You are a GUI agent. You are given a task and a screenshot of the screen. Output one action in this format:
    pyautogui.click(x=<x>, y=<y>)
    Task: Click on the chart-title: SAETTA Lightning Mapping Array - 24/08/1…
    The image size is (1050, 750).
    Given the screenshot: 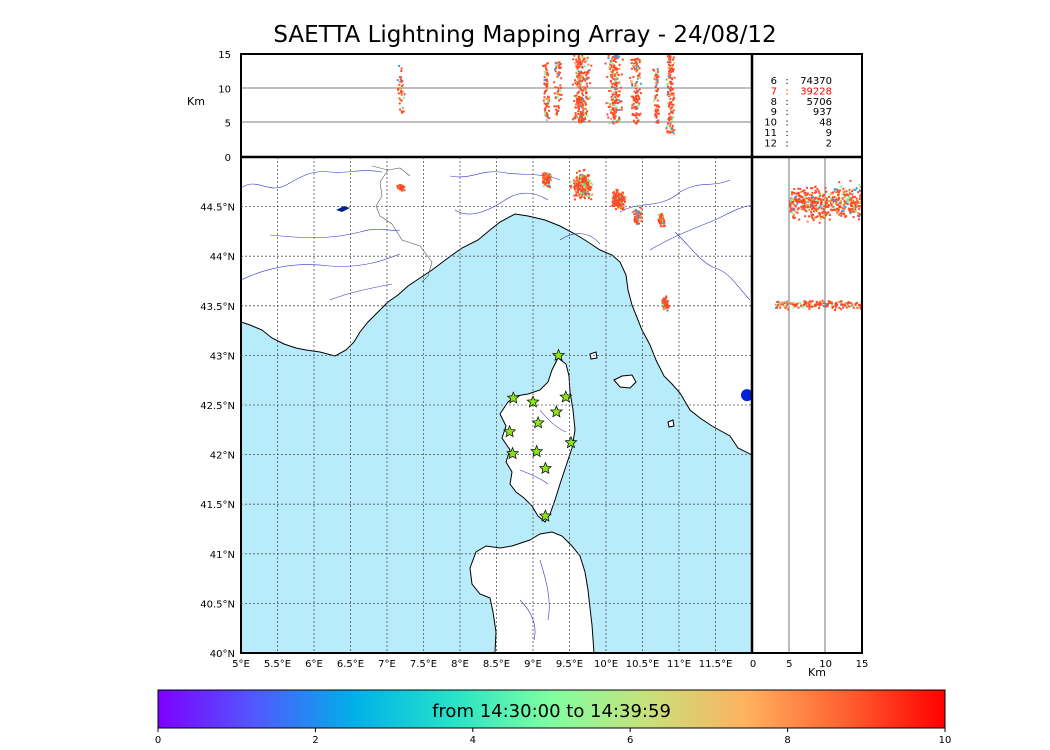 What is the action you would take?
    pyautogui.click(x=525, y=35)
    